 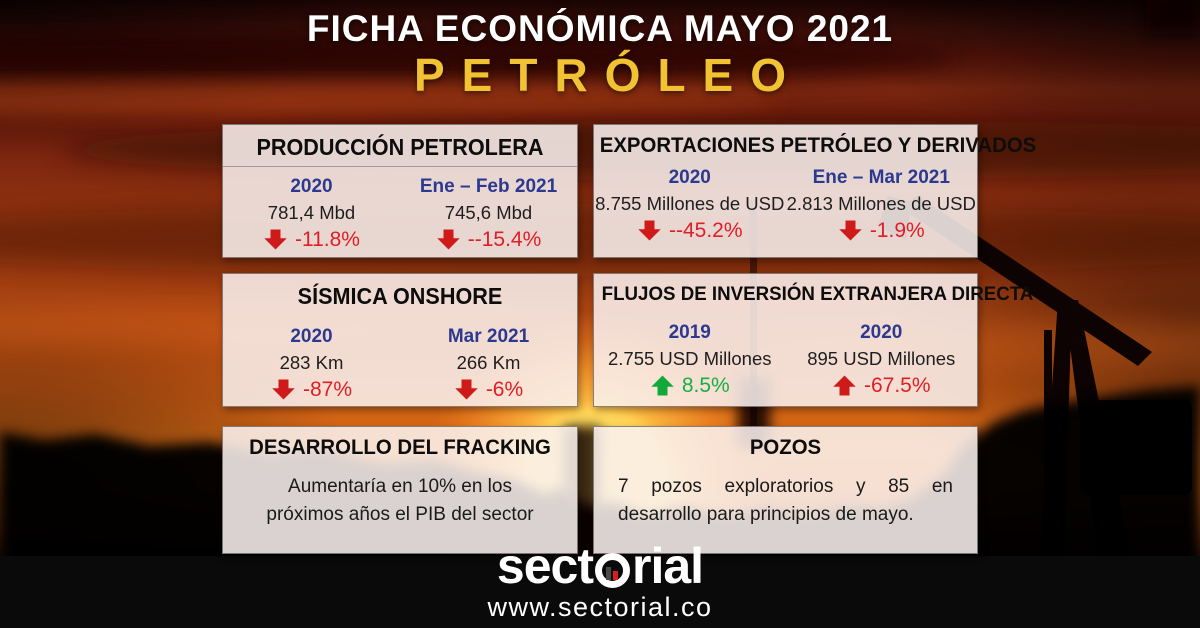 I want to click on sectorial-logo: sect rial, so click(x=600, y=566).